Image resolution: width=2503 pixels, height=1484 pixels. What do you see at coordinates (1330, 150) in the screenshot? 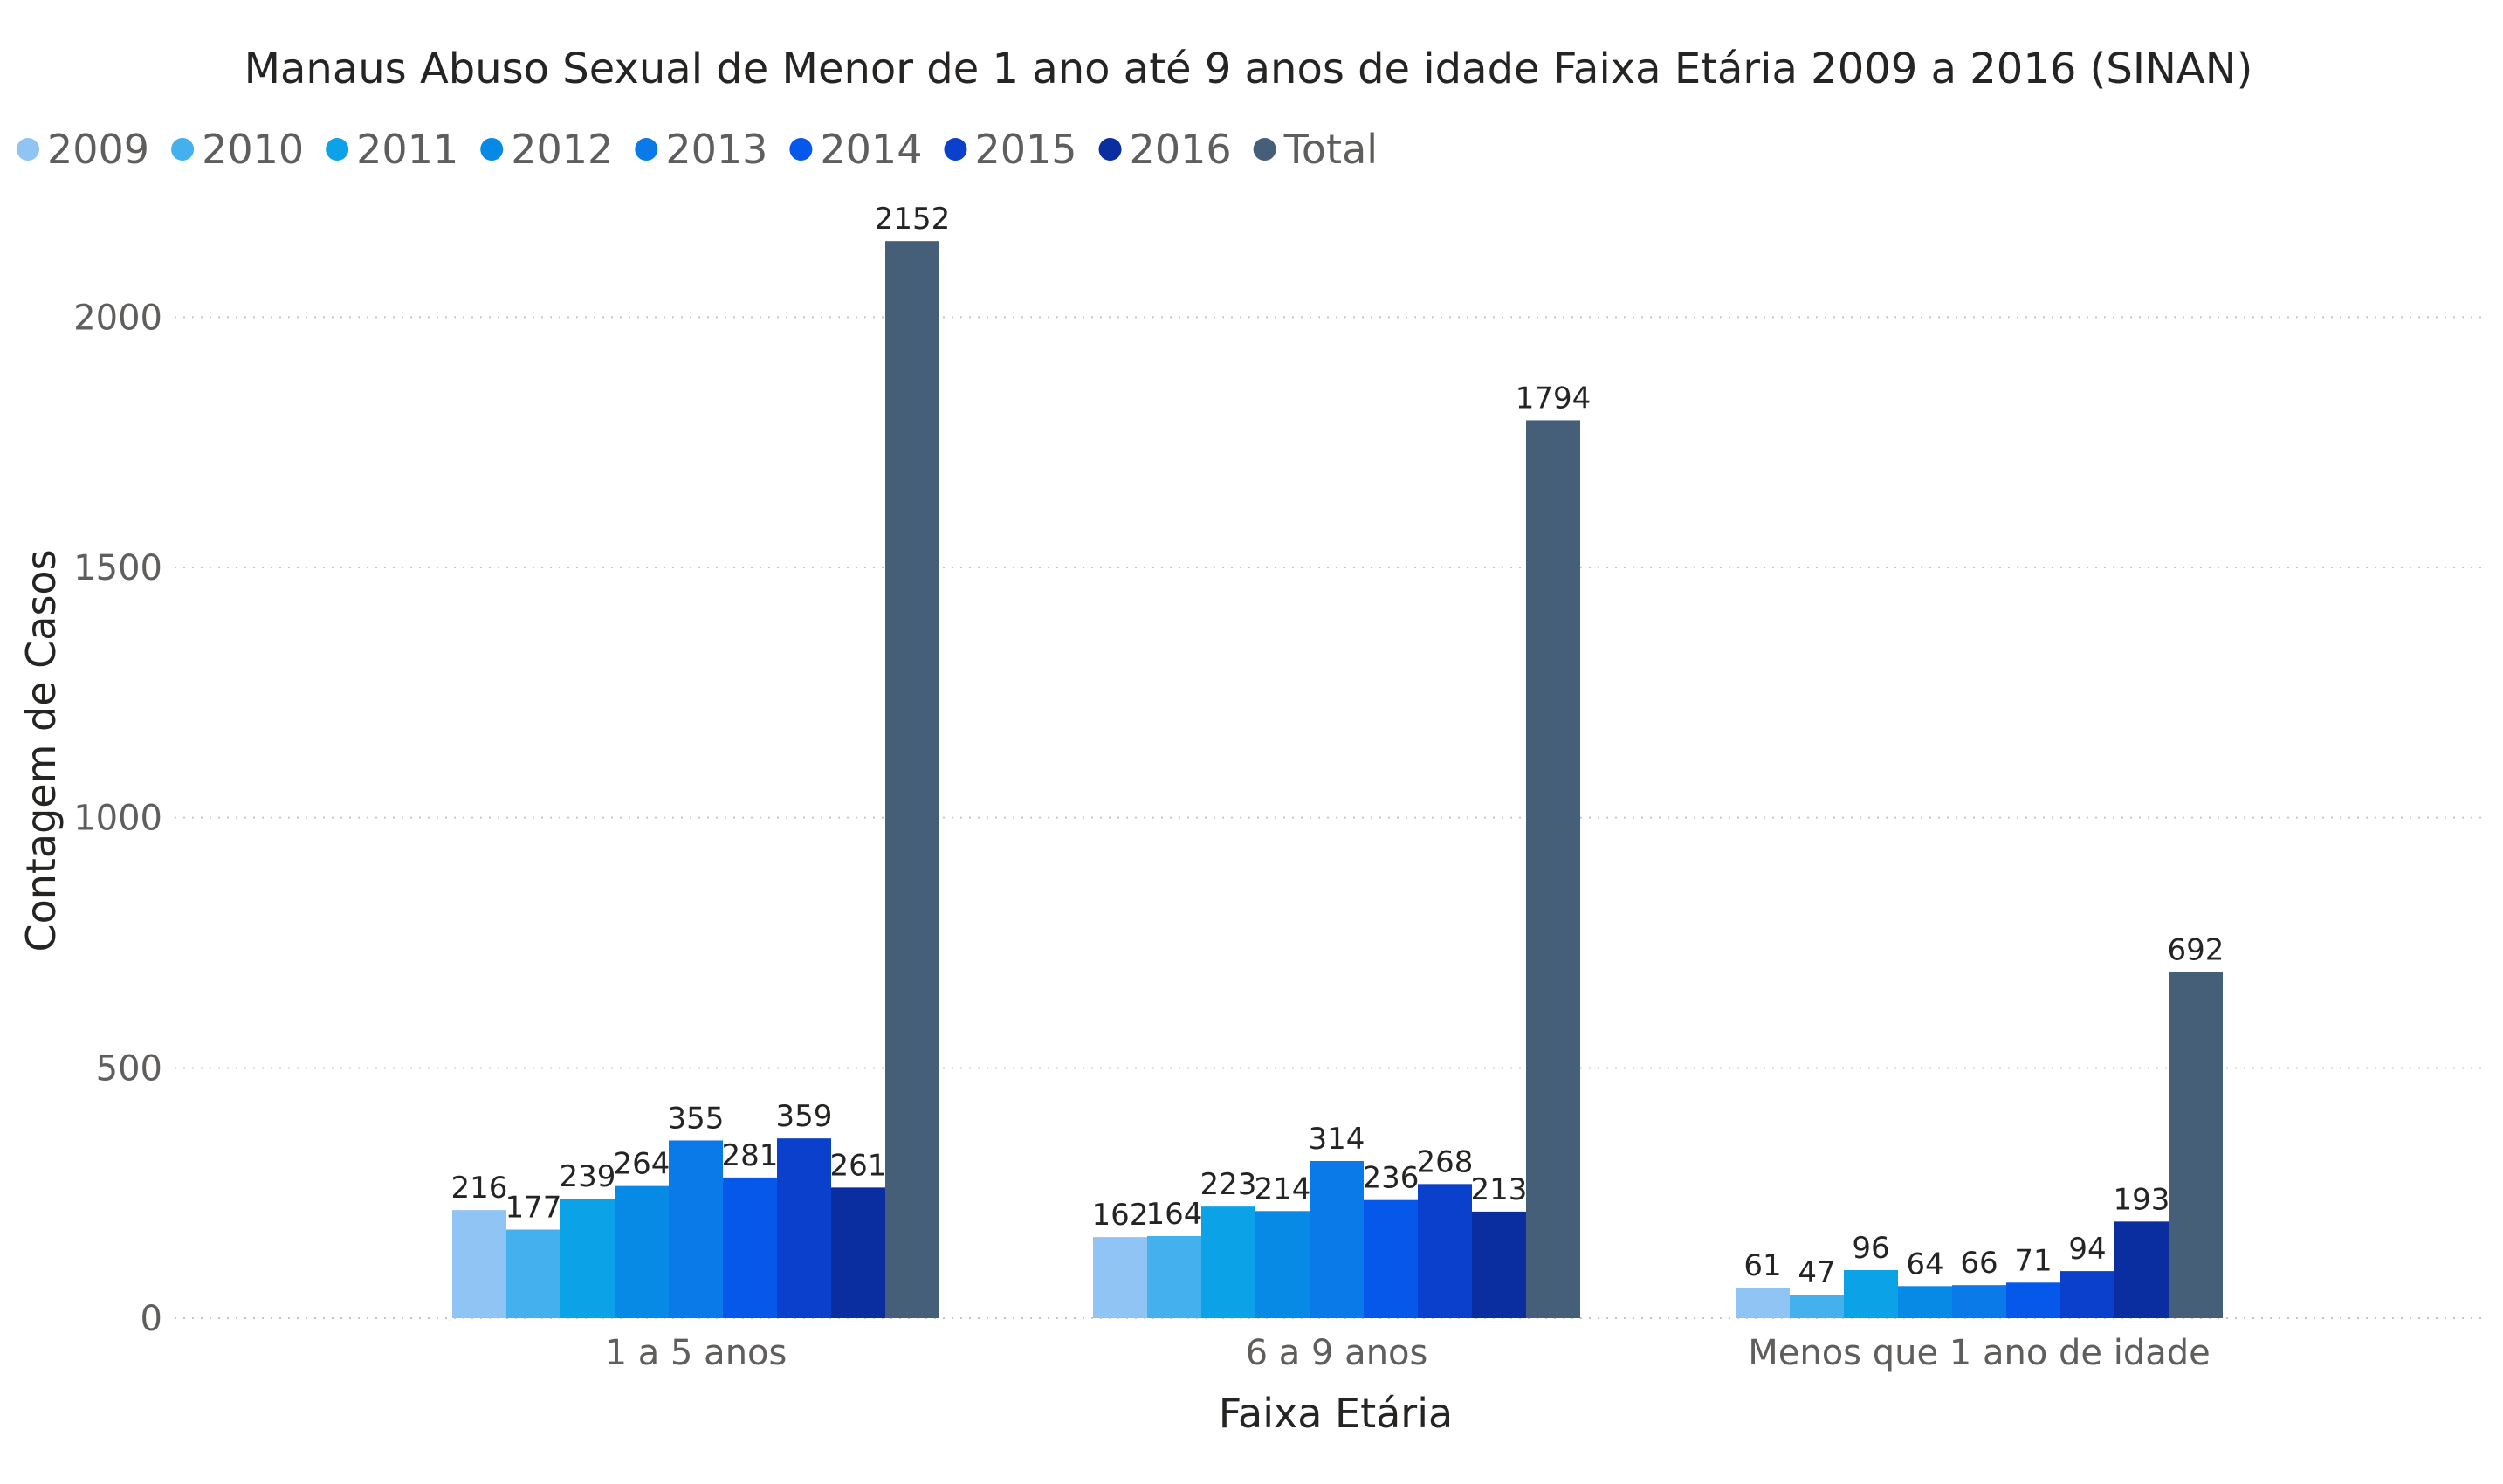
I see `legend-label-total: Total` at bounding box center [1330, 150].